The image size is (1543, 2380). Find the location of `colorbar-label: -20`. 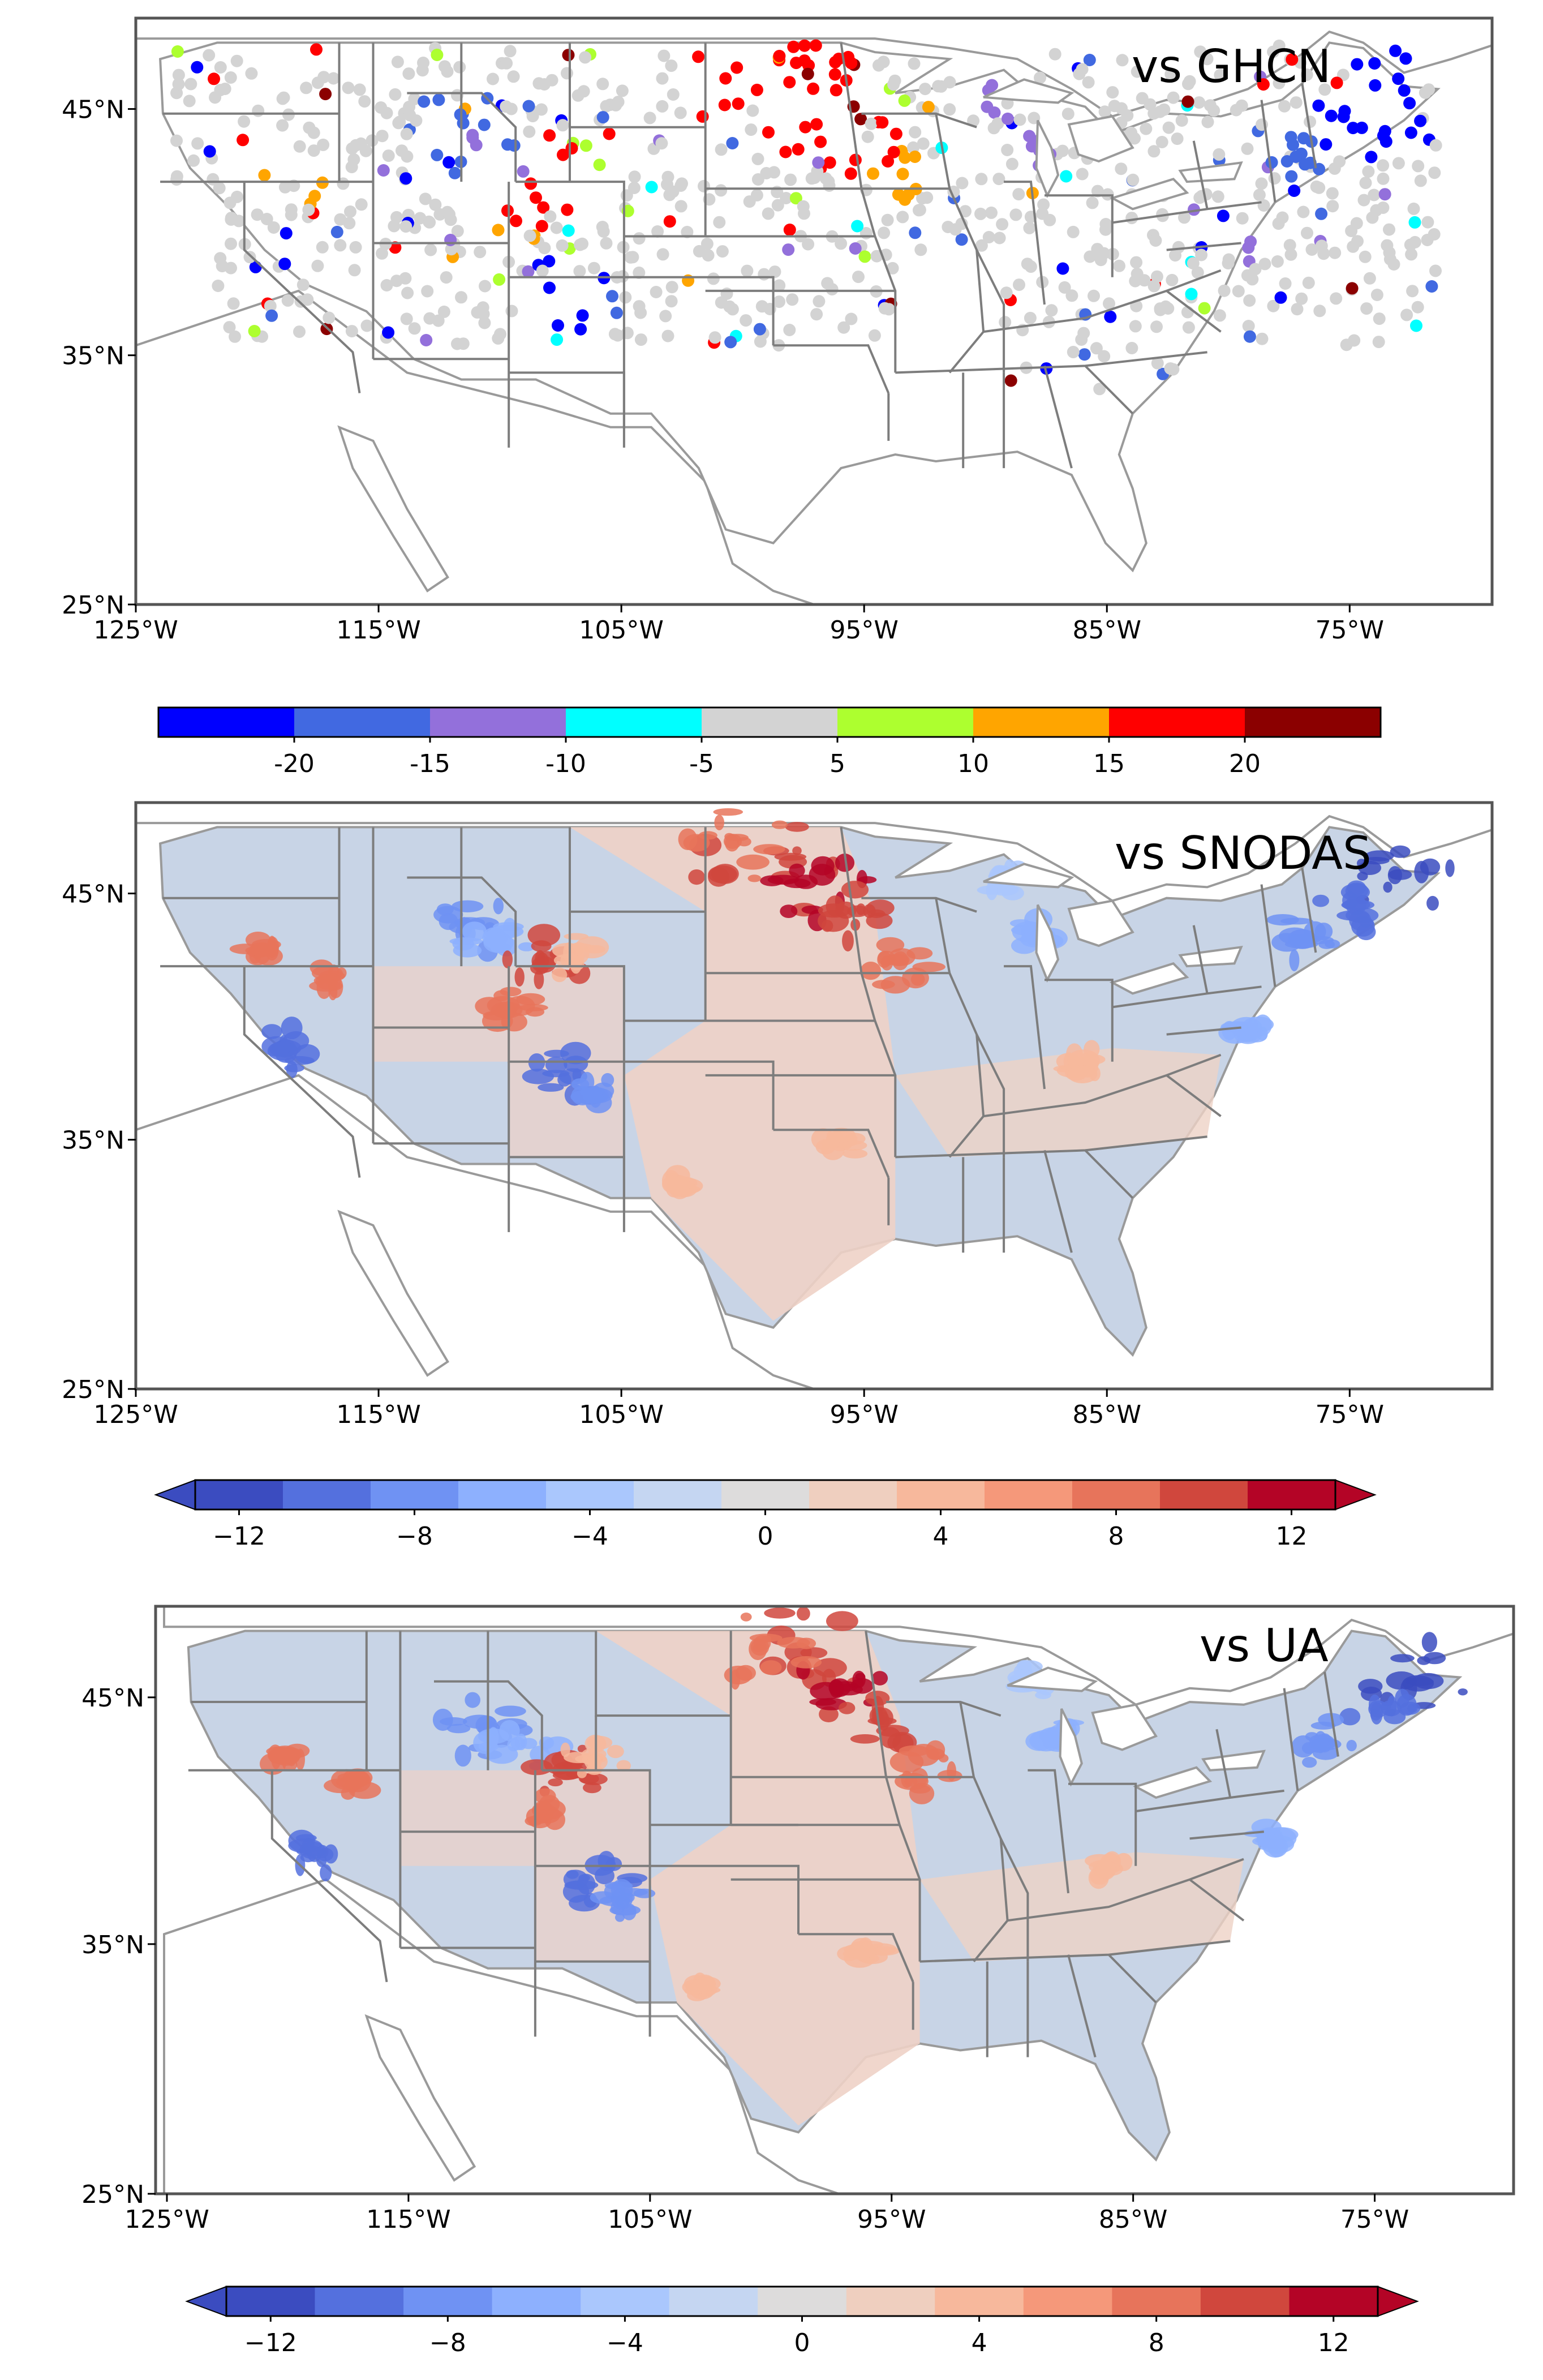

colorbar-label: -20 is located at coordinates (294, 763).